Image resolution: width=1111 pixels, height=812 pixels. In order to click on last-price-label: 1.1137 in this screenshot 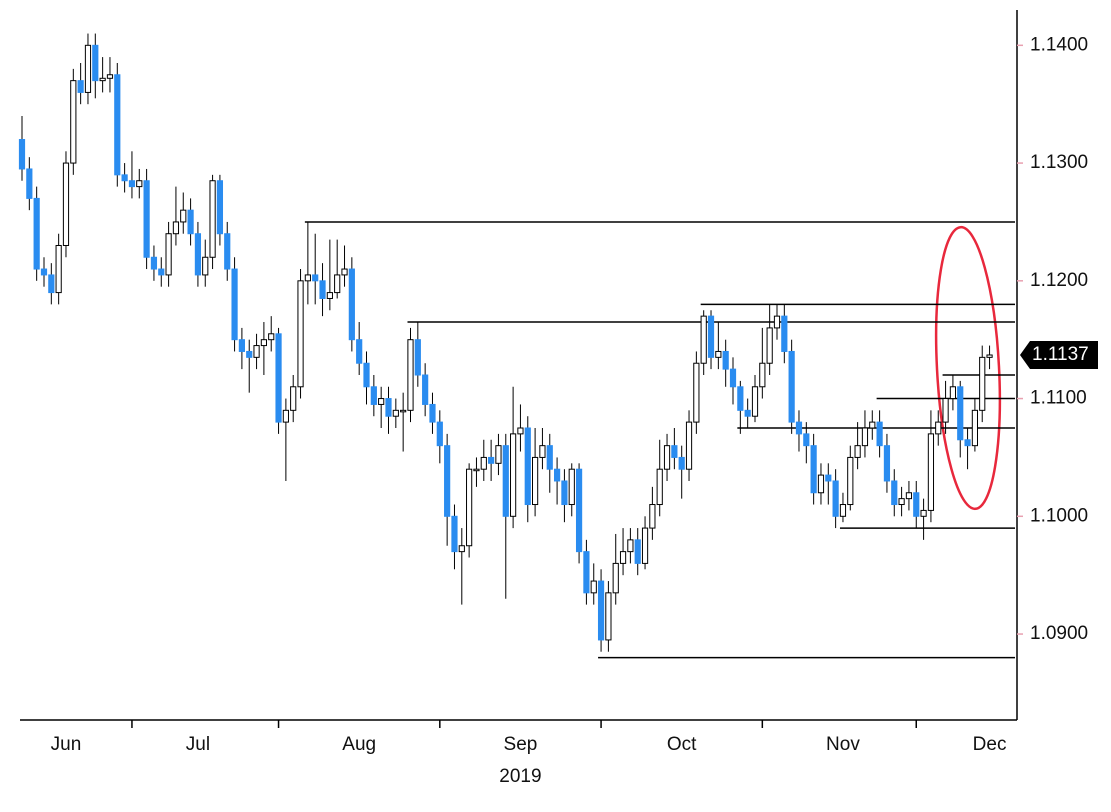, I will do `click(1060, 354)`.